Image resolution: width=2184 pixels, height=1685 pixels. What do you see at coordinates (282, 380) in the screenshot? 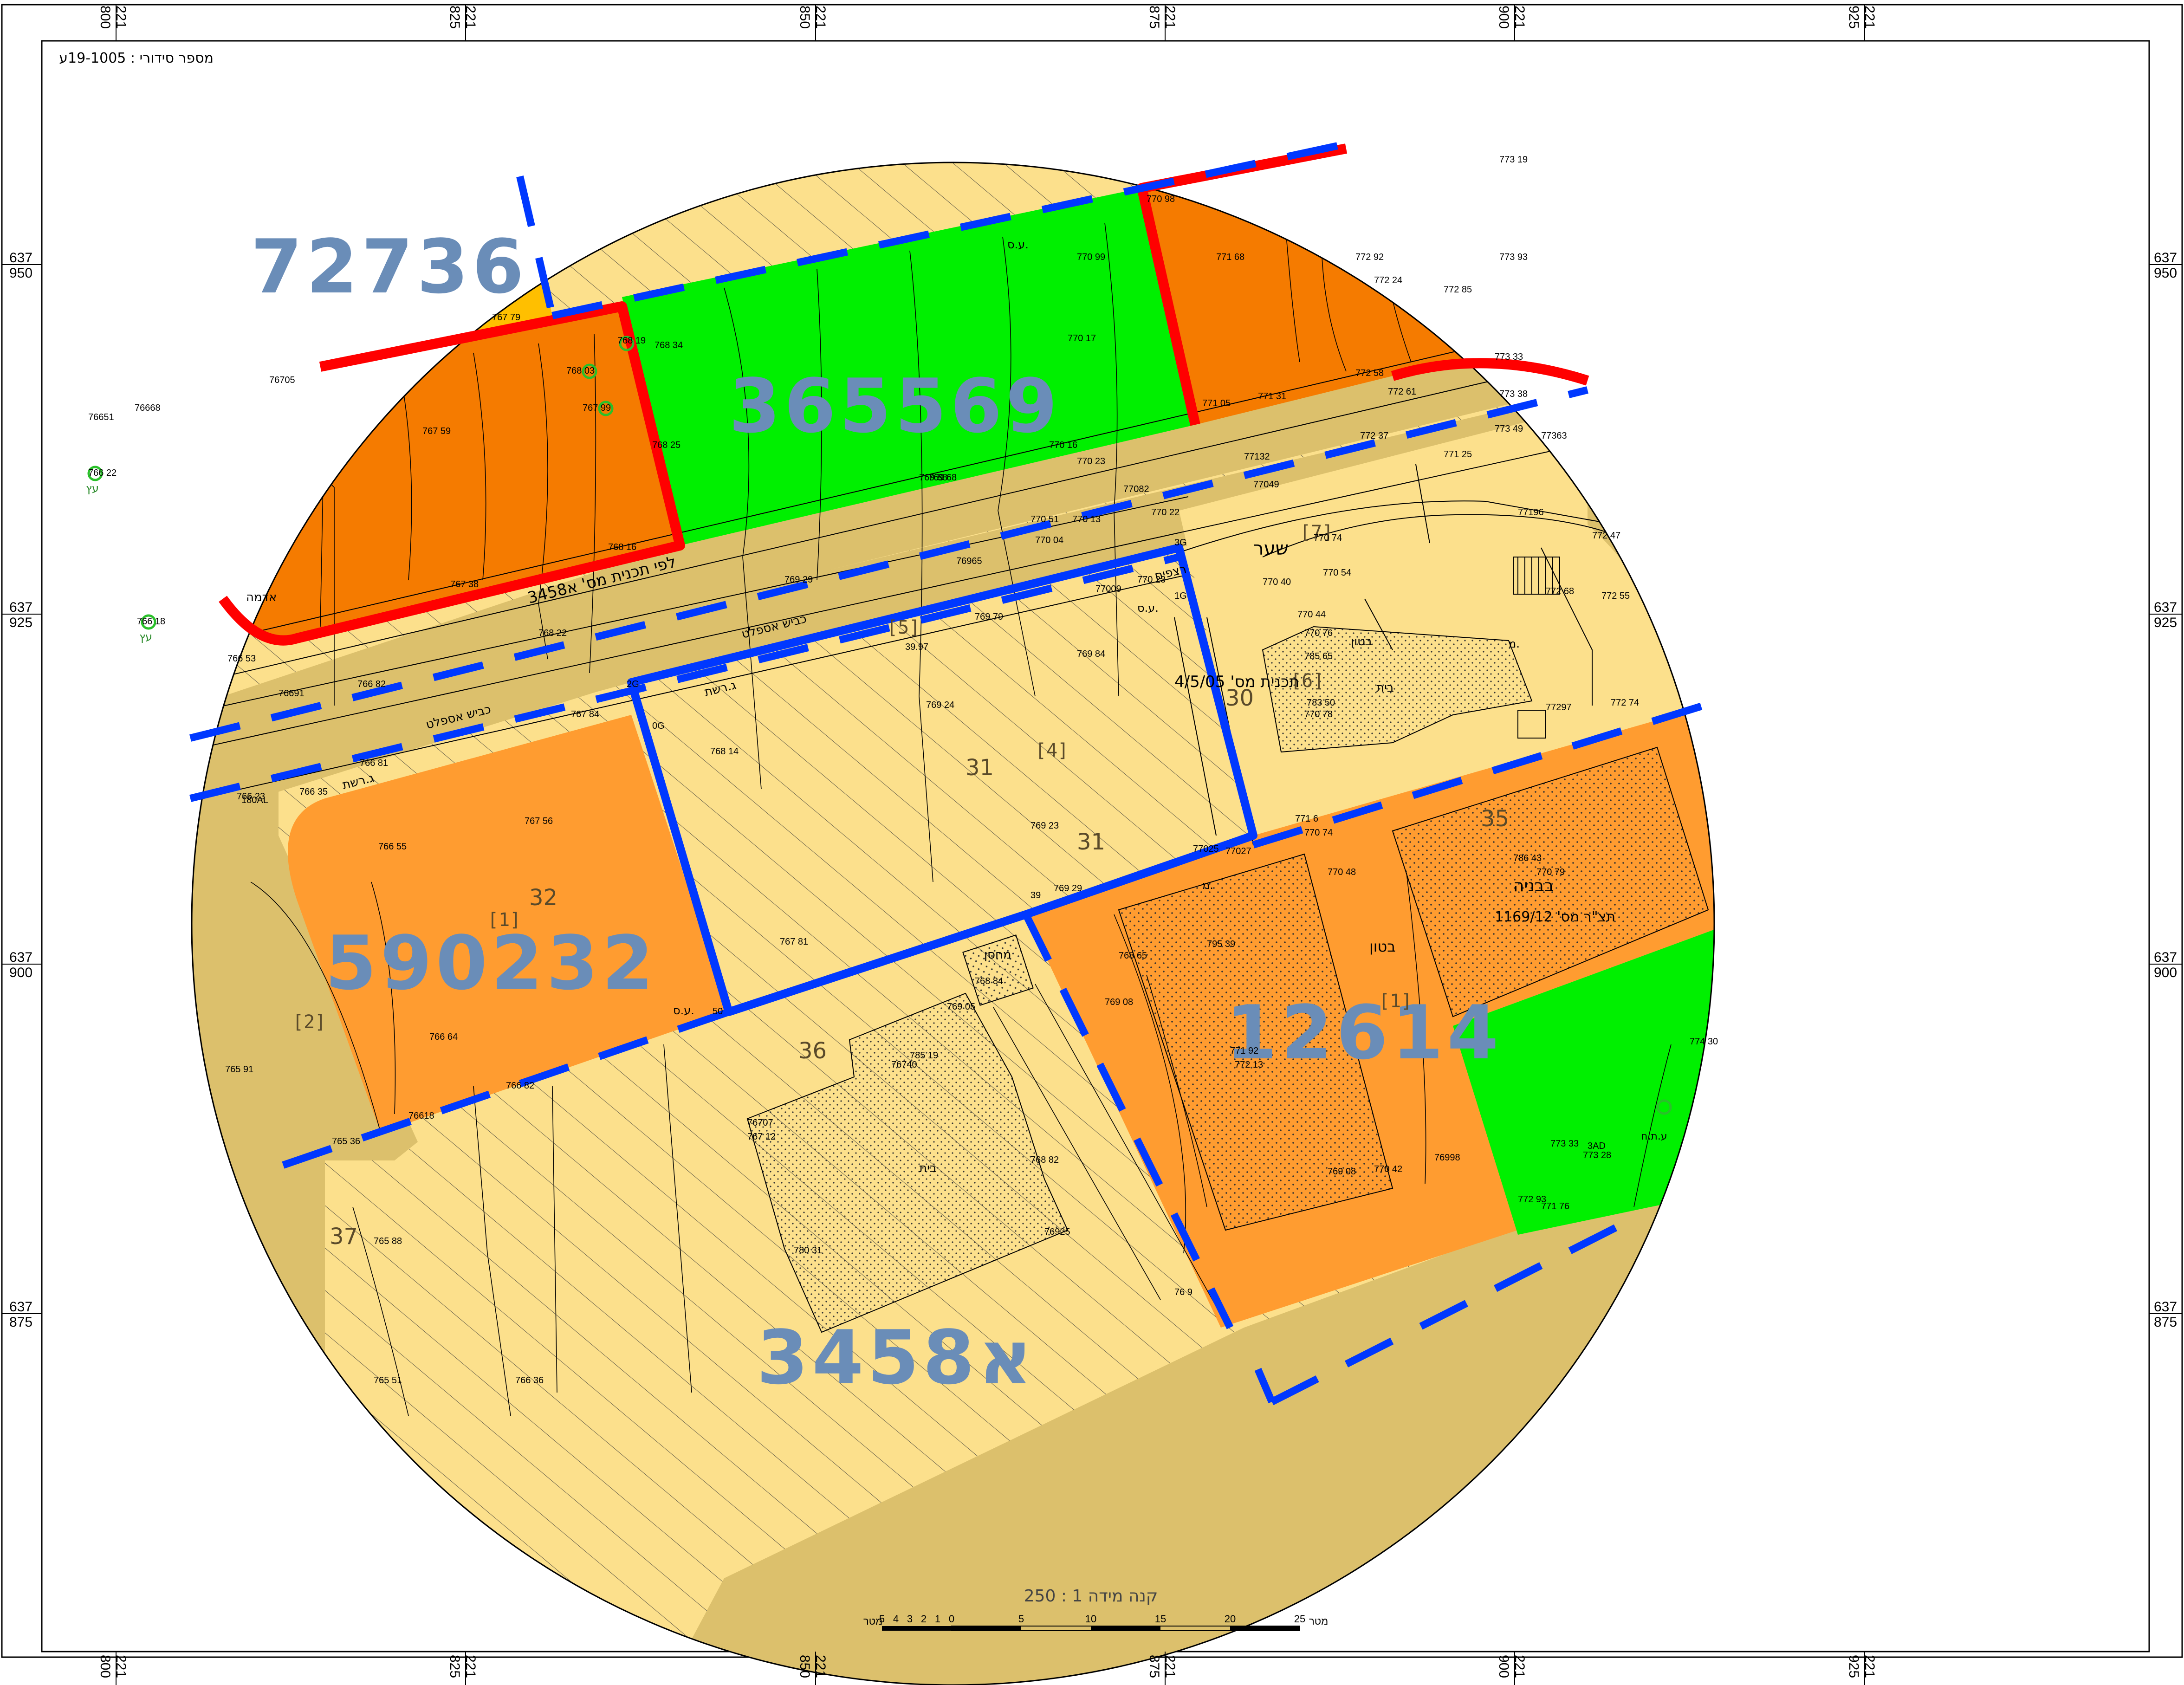
I see `elevation-label: 76705` at bounding box center [282, 380].